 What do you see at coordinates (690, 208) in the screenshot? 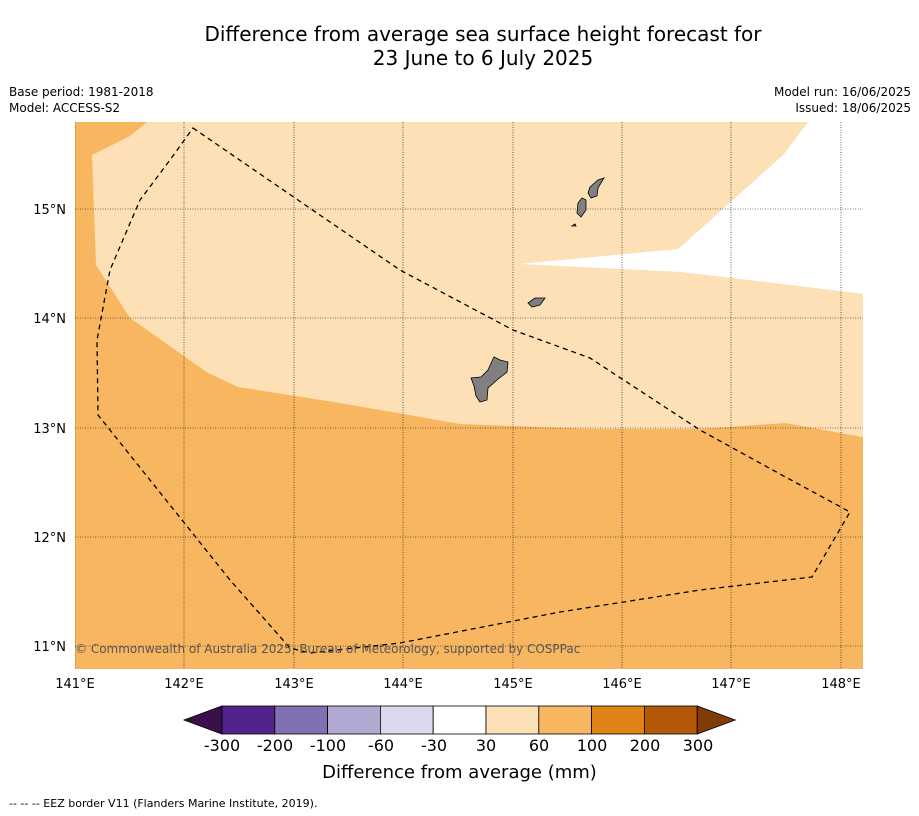
I see `anomaly-near-zero-region` at bounding box center [690, 208].